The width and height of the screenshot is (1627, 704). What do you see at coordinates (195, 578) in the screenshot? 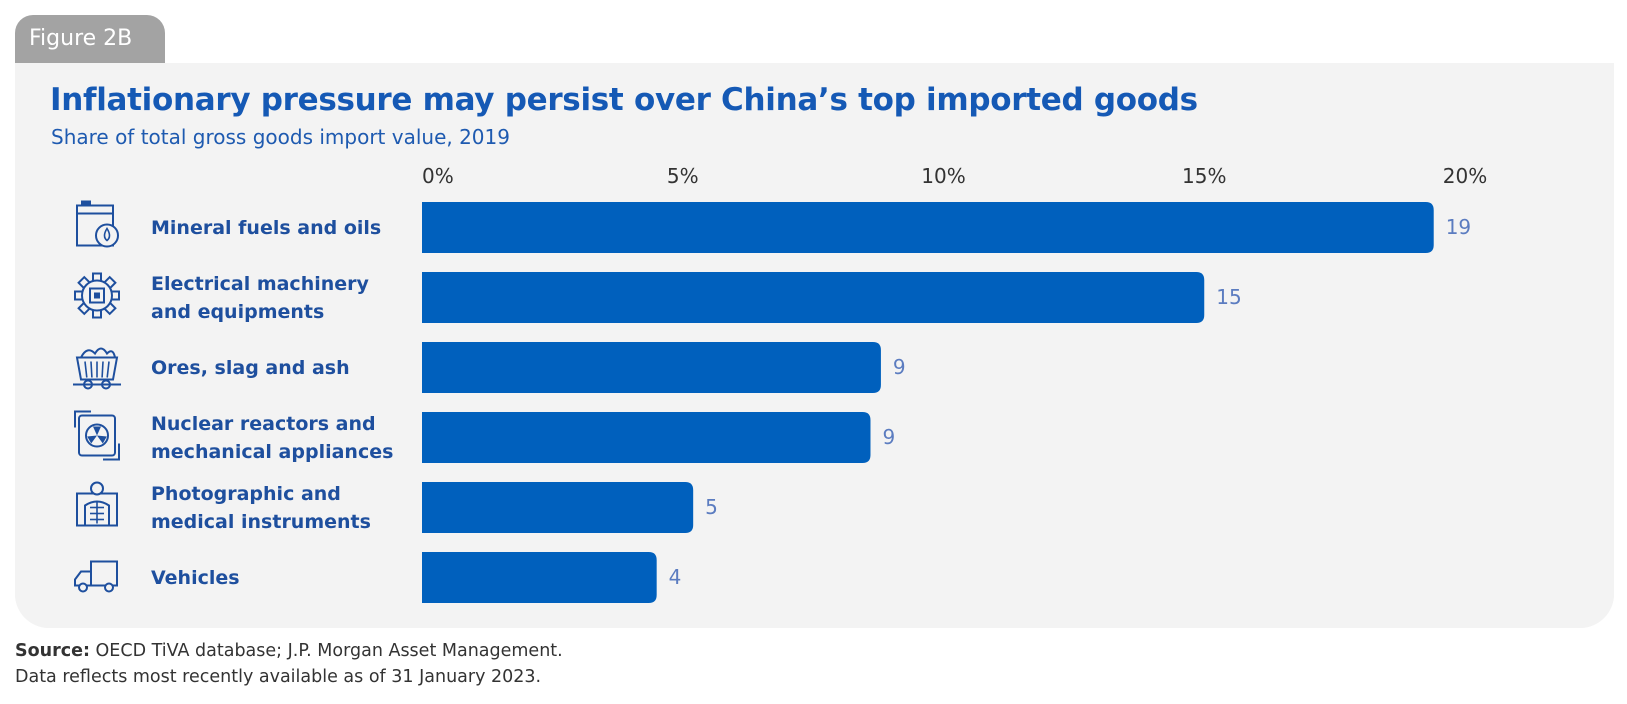
I see `category-label: Vehicles` at bounding box center [195, 578].